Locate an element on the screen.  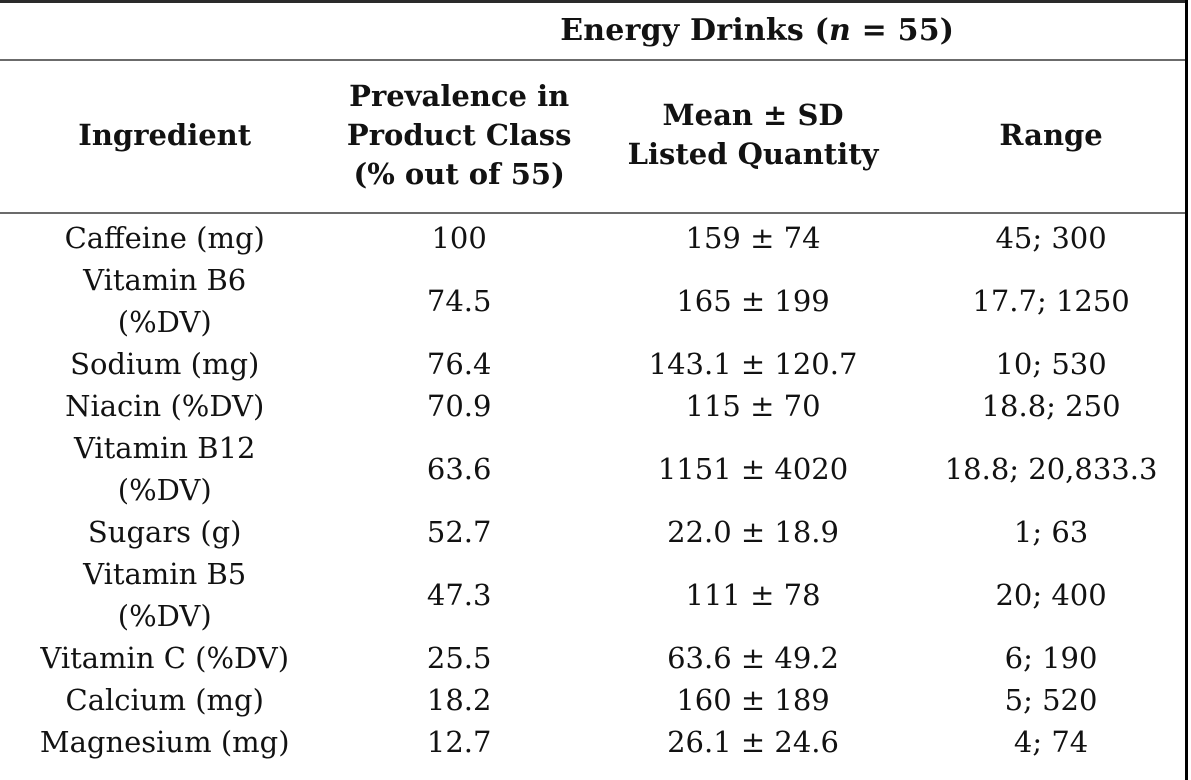
page-crop-edge-line is located at coordinates (1186, 390).